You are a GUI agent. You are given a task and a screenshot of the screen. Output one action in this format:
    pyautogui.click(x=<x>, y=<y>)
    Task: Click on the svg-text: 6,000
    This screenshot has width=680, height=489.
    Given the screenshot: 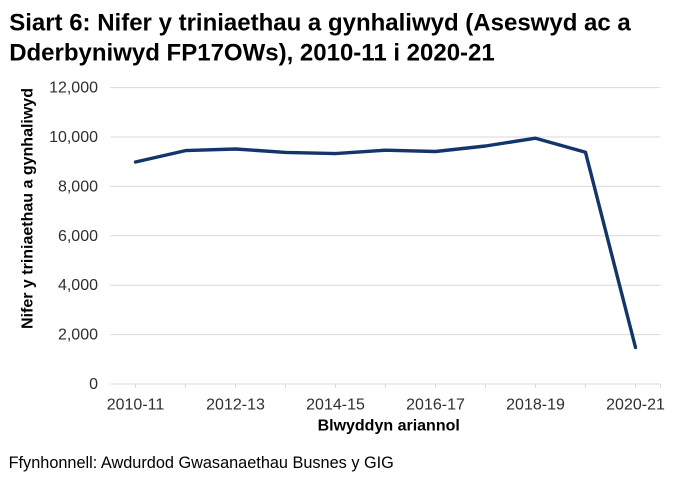 What is the action you would take?
    pyautogui.click(x=78, y=236)
    